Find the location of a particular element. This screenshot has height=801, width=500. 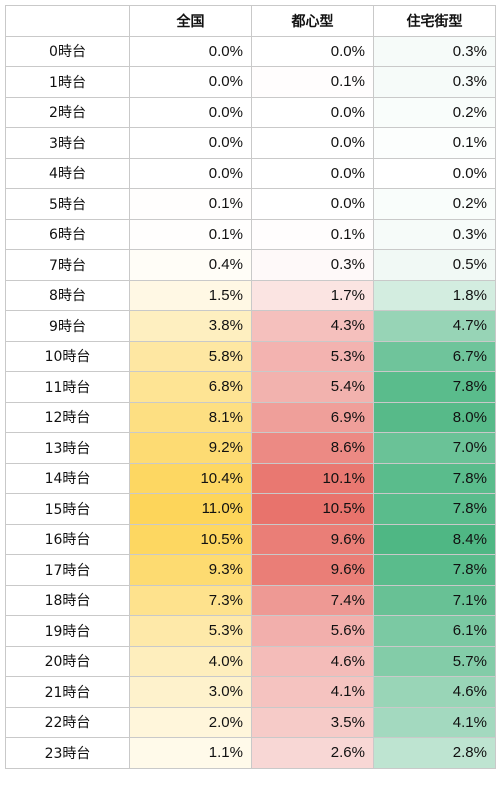

table-row: 2時台 0.0% 0.0% 0.2% is located at coordinates (250, 112).